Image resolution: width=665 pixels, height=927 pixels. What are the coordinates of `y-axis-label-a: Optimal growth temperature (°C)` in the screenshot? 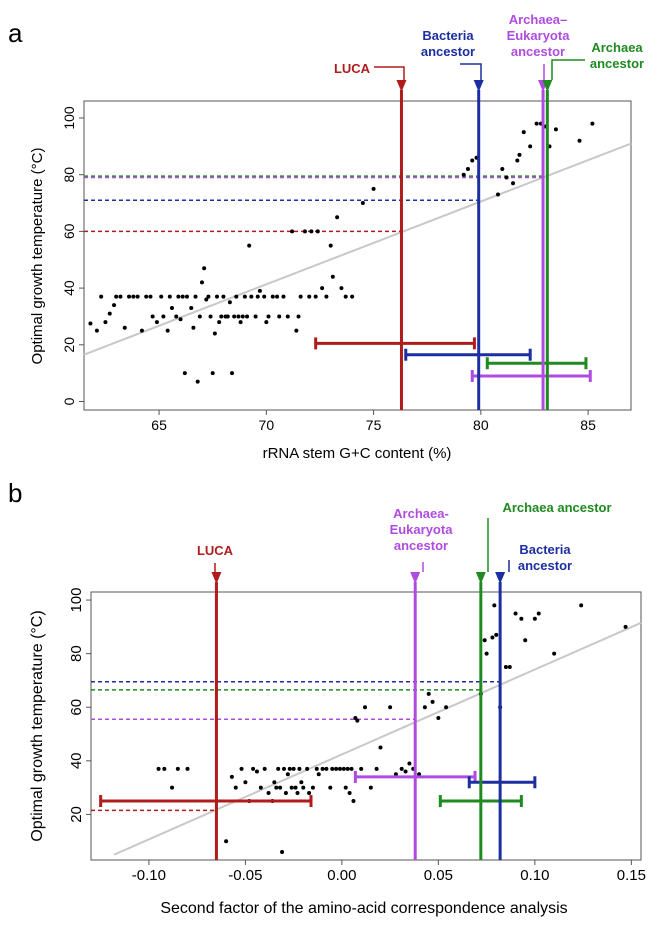 It's located at (37, 256).